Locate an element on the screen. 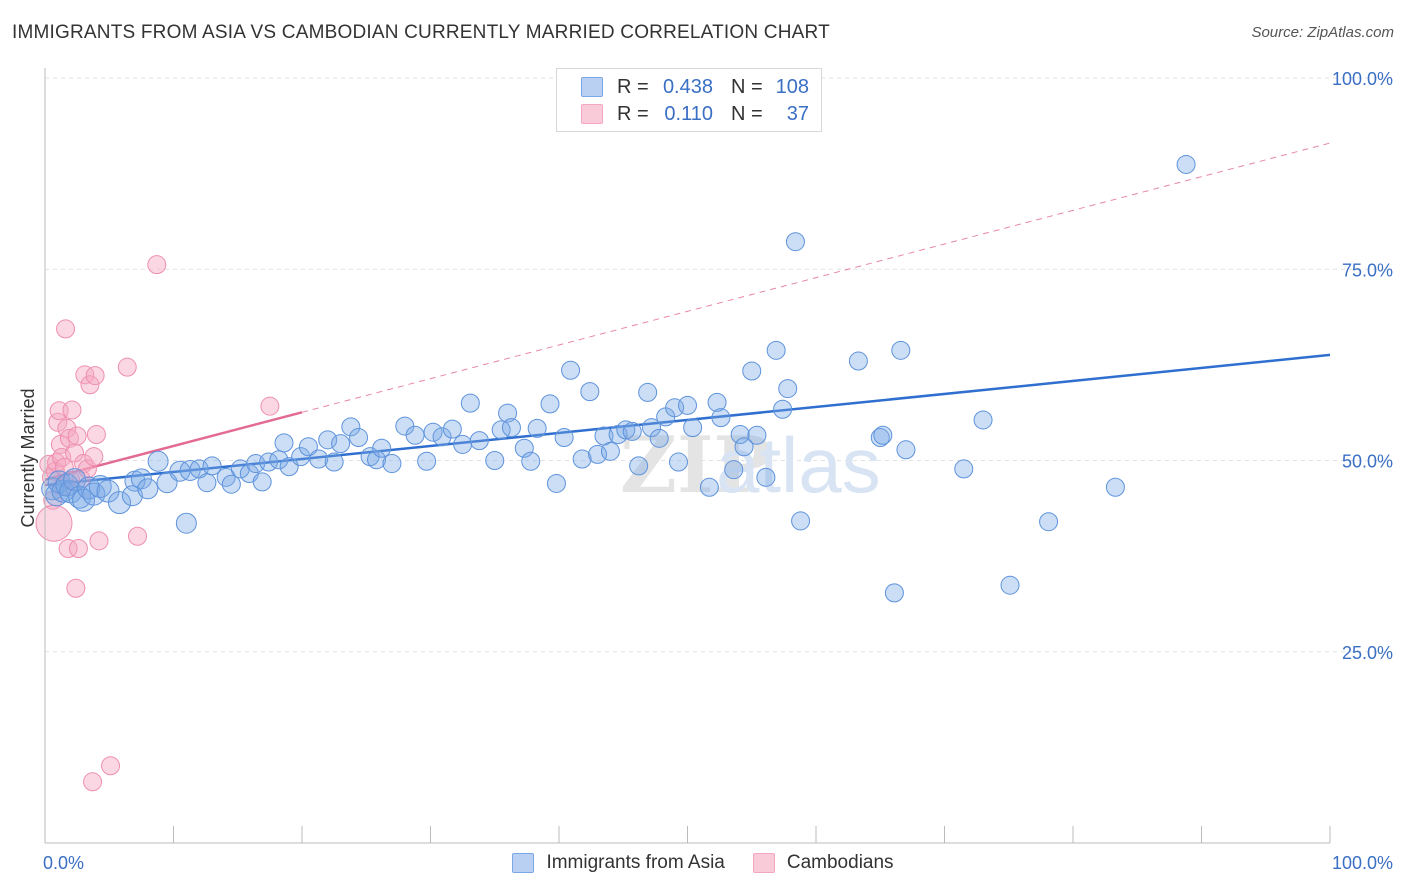 This screenshot has width=1406, height=892. n-label: N = is located at coordinates (747, 86).